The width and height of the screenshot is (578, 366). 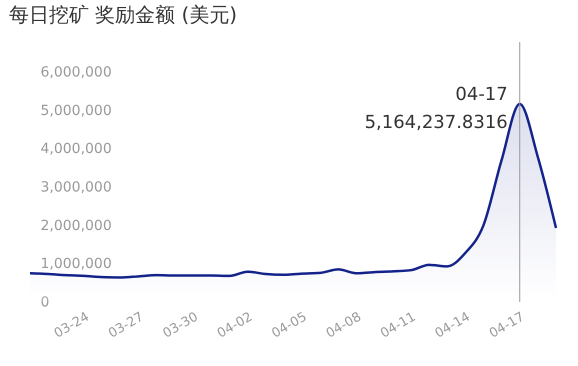 I want to click on y-tick-label: 2,000,000, so click(x=76, y=226).